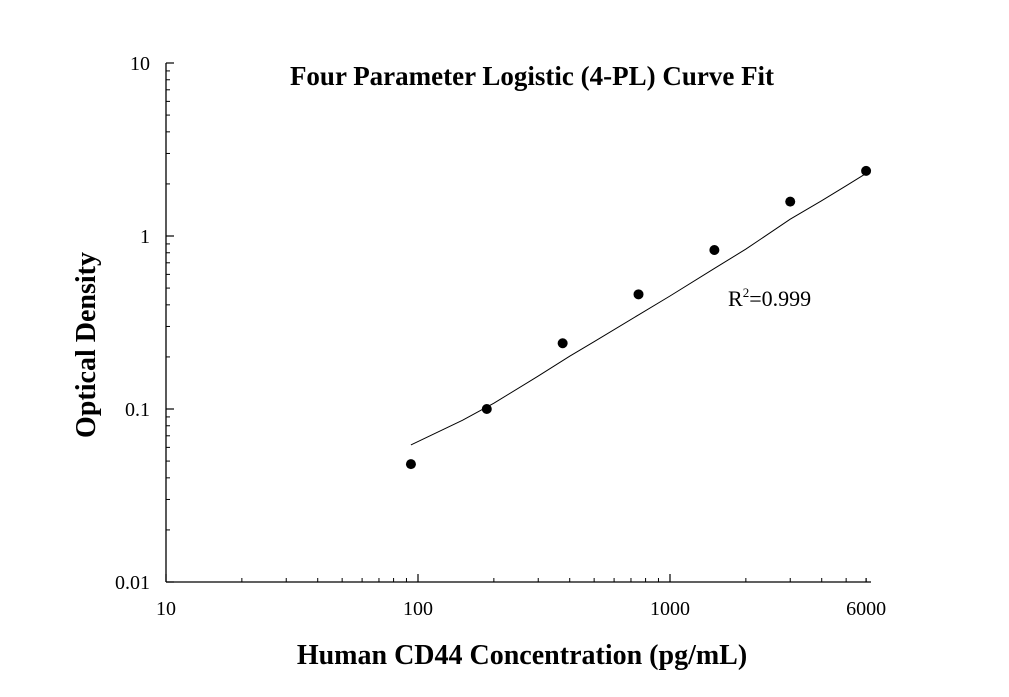 The width and height of the screenshot is (1009, 697). I want to click on r-squared-superscript: 2, so click(746, 292).